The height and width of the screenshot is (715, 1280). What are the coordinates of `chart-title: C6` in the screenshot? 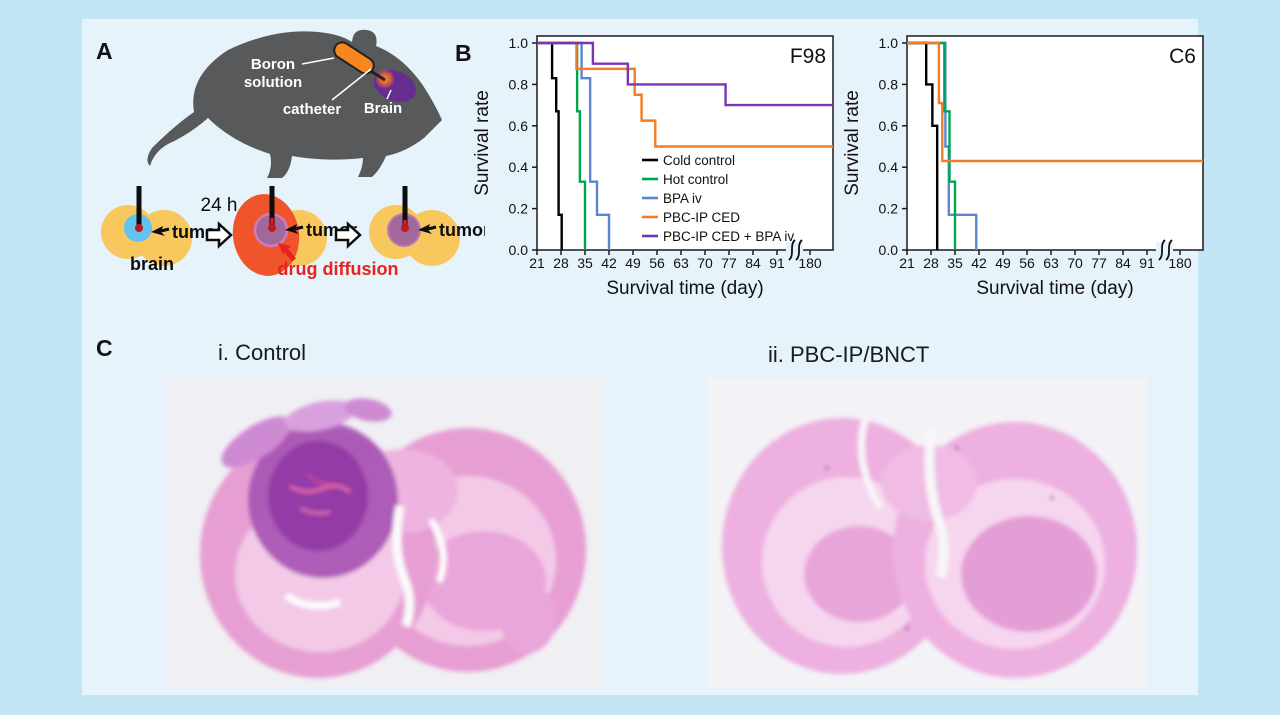 It's located at (1182, 56).